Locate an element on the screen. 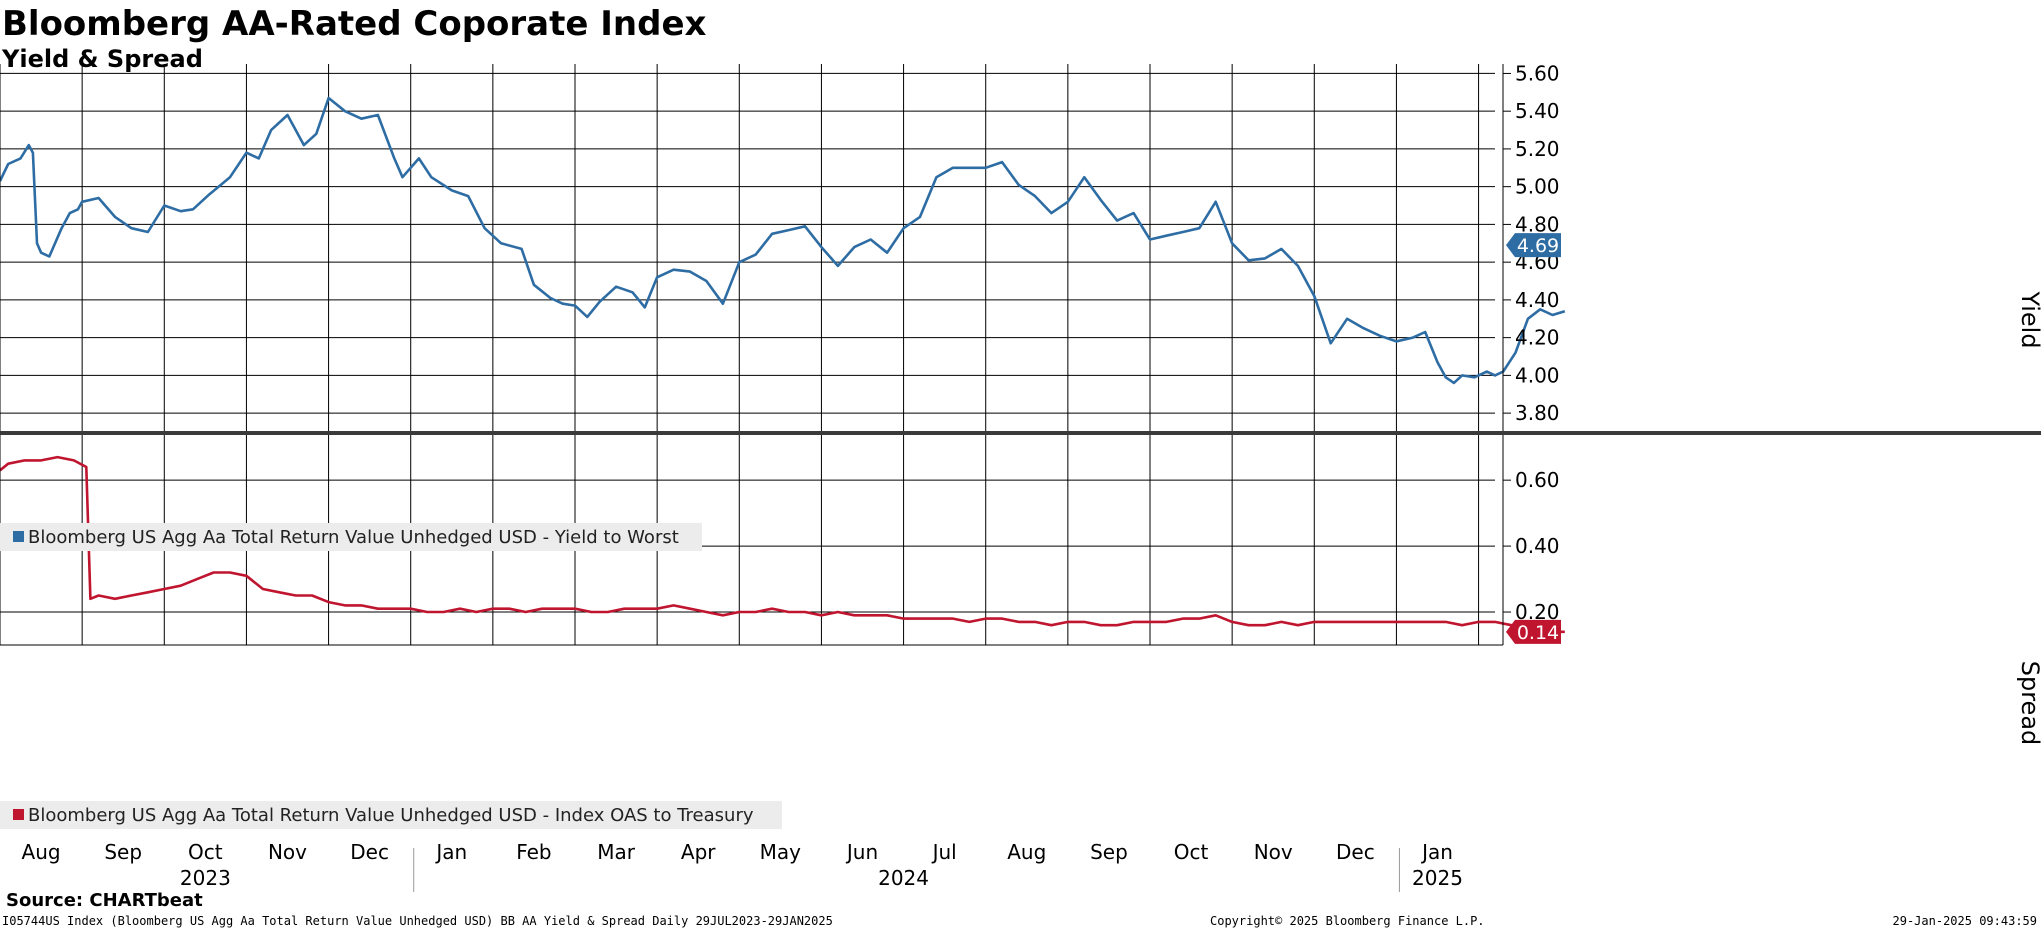 The width and height of the screenshot is (2041, 932). month-label-17: Jan is located at coordinates (1436, 852).